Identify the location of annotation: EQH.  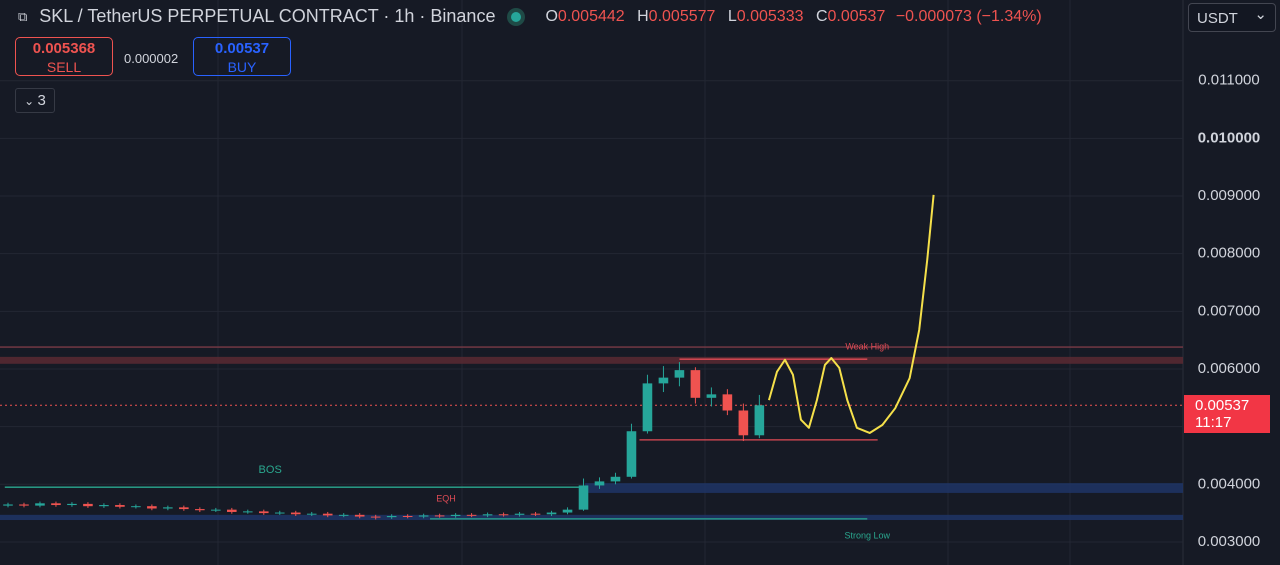
(446, 499).